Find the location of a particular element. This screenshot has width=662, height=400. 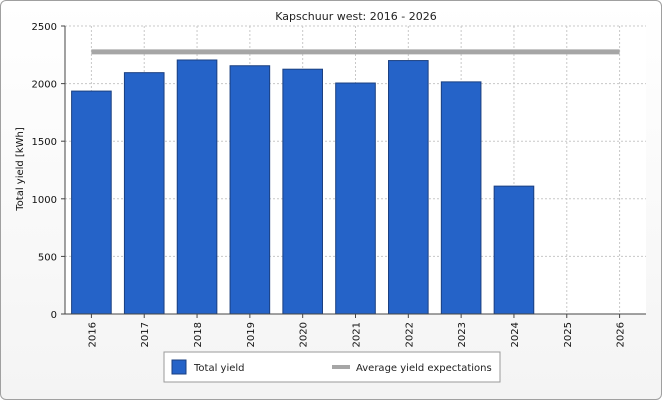

x-tick-label-2024: 2024 is located at coordinates (515, 334).